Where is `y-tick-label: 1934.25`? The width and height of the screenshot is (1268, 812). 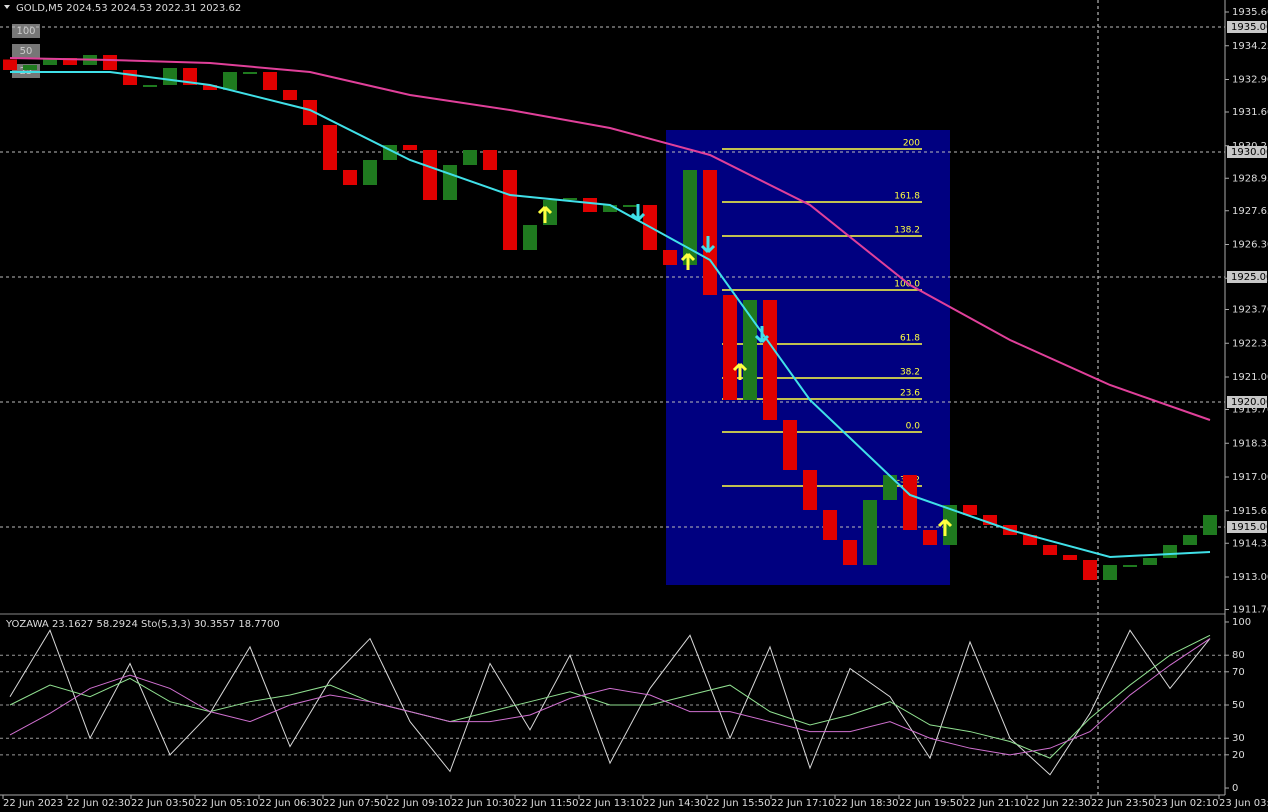
y-tick-label: 1934.25 is located at coordinates (1250, 46).